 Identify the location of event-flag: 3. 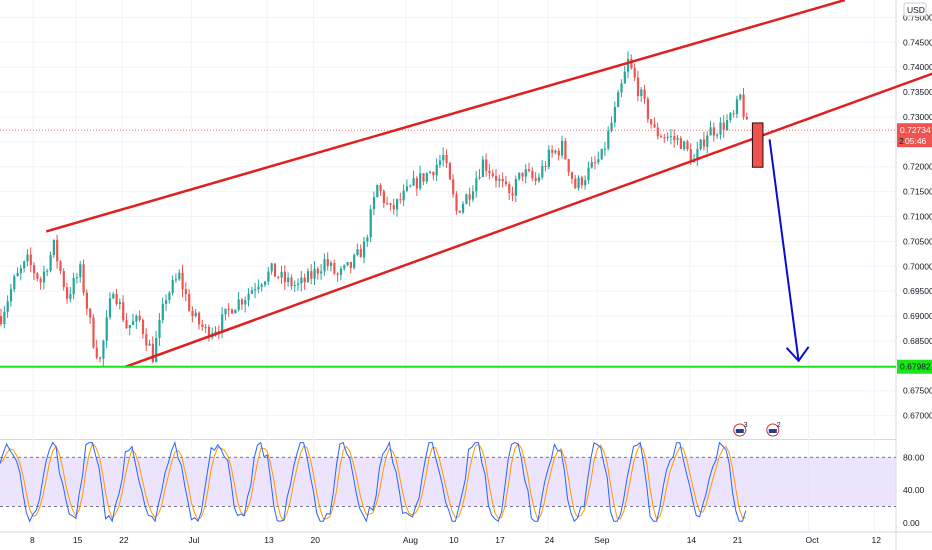
(740, 429).